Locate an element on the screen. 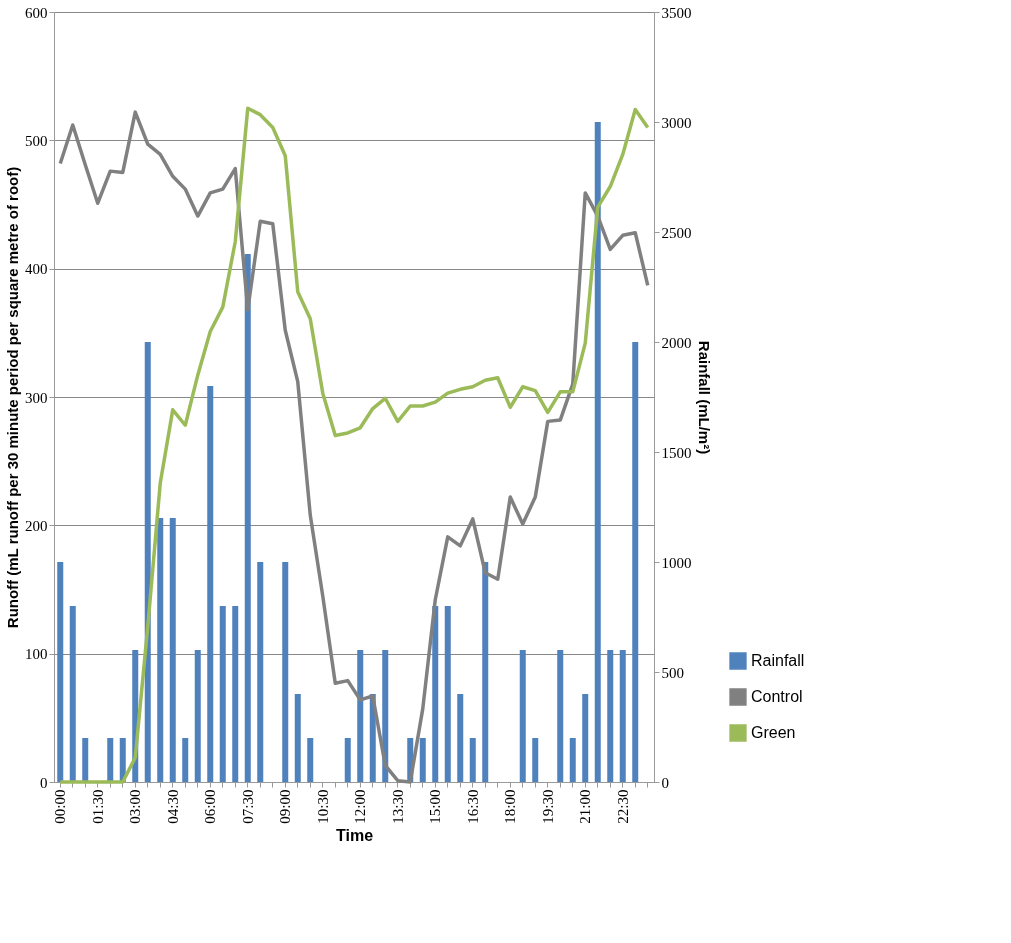 This screenshot has width=1011, height=943. y-tick-label: 600 is located at coordinates (36, 12).